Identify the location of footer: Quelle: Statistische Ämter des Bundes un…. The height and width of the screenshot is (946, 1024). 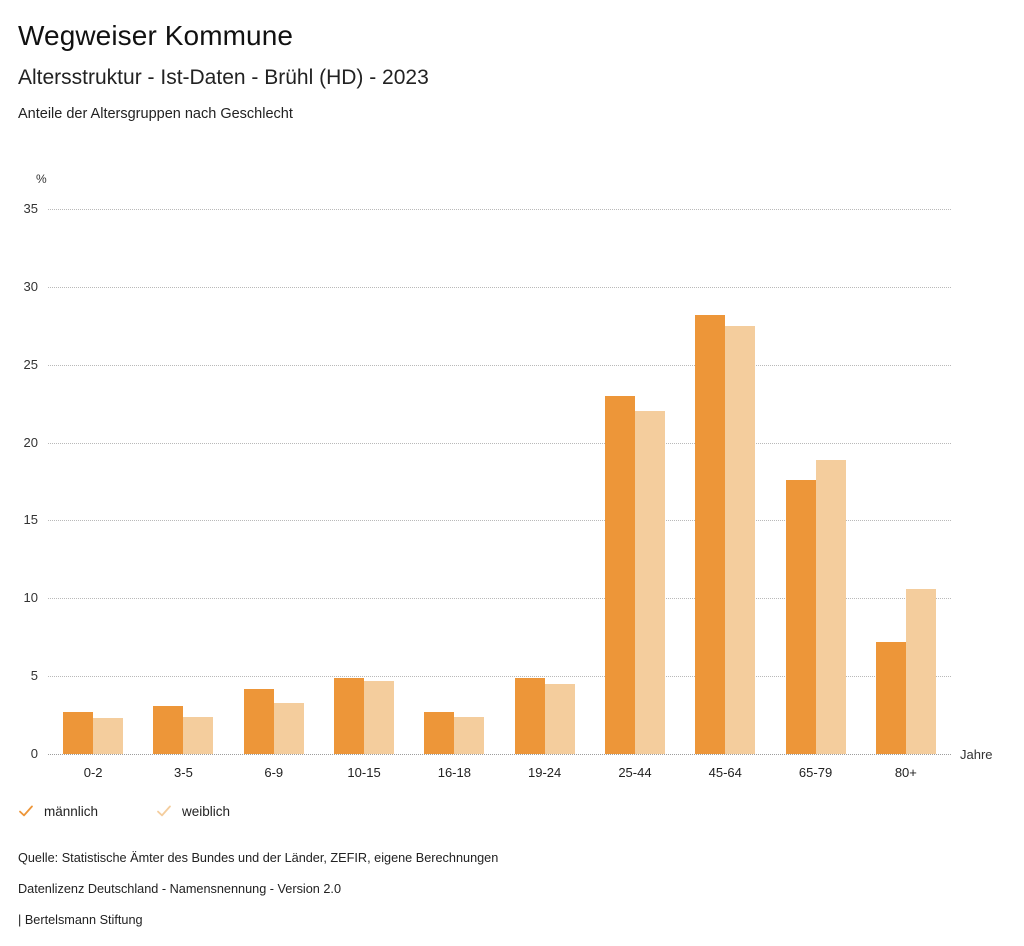
(258, 889).